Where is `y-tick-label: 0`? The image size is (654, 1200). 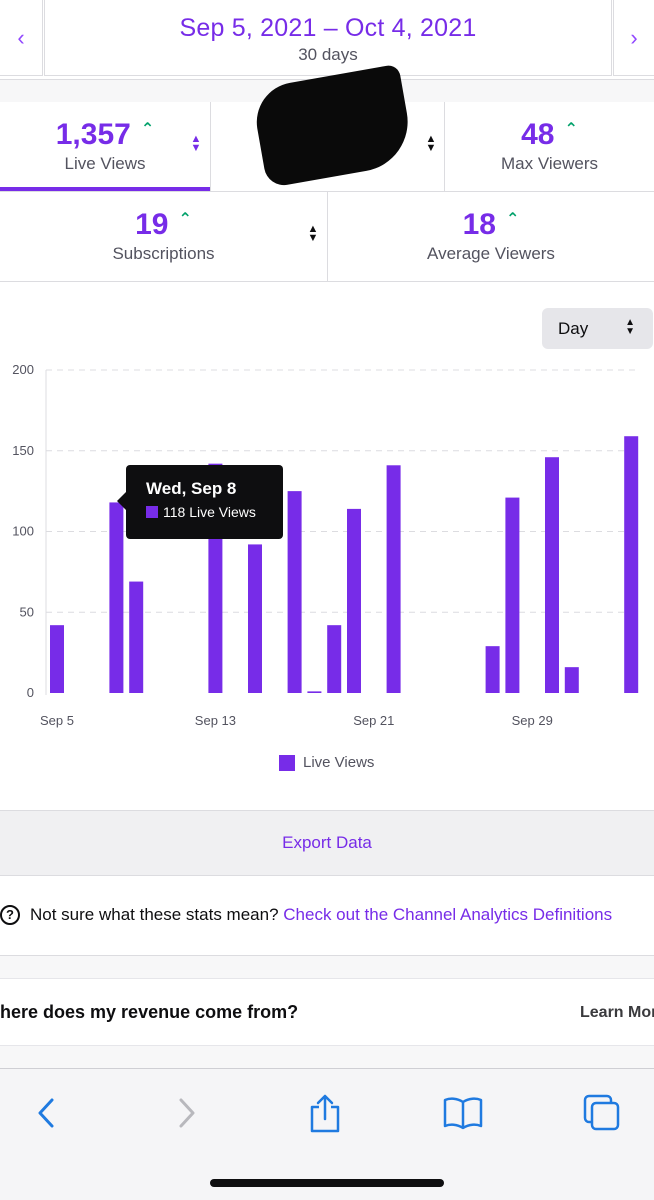 y-tick-label: 0 is located at coordinates (30, 692).